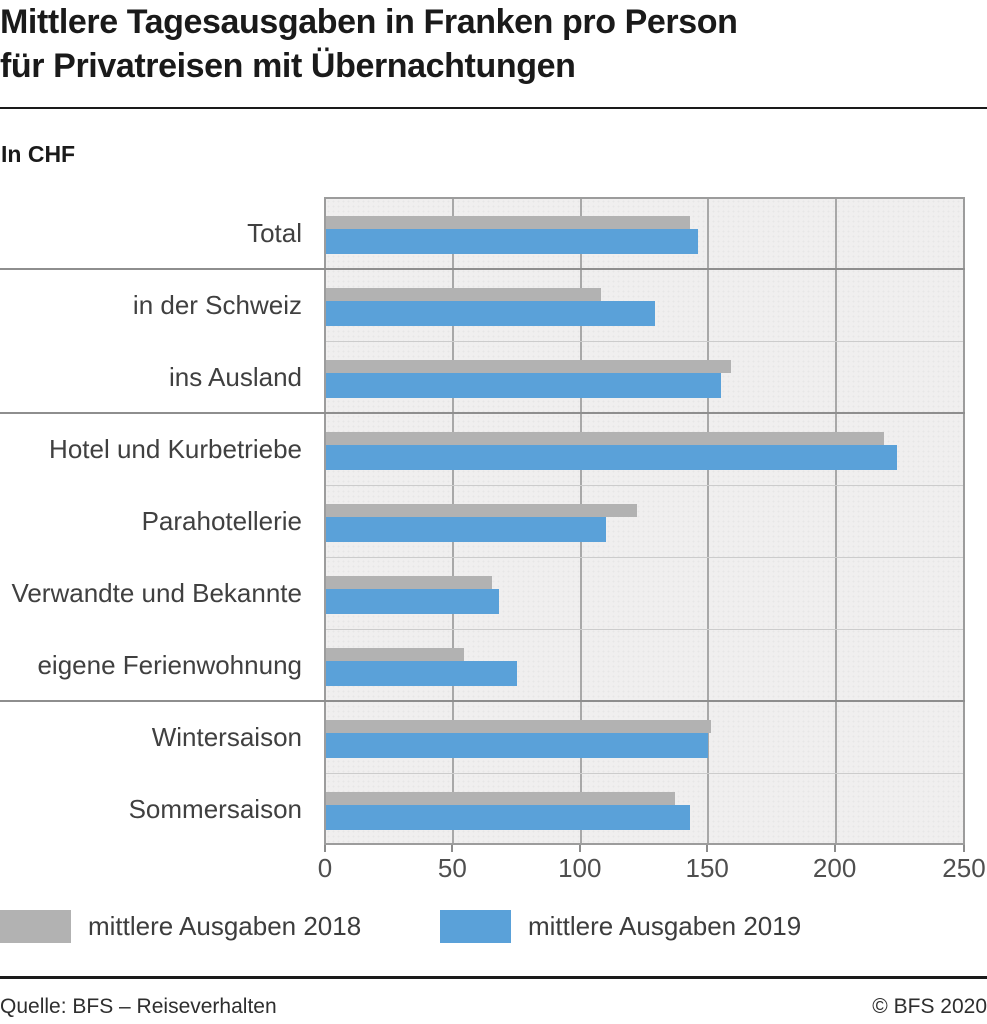 The width and height of the screenshot is (987, 1024). Describe the element at coordinates (169, 664) in the screenshot. I see `category-label: eigene Ferienwohnung` at that location.